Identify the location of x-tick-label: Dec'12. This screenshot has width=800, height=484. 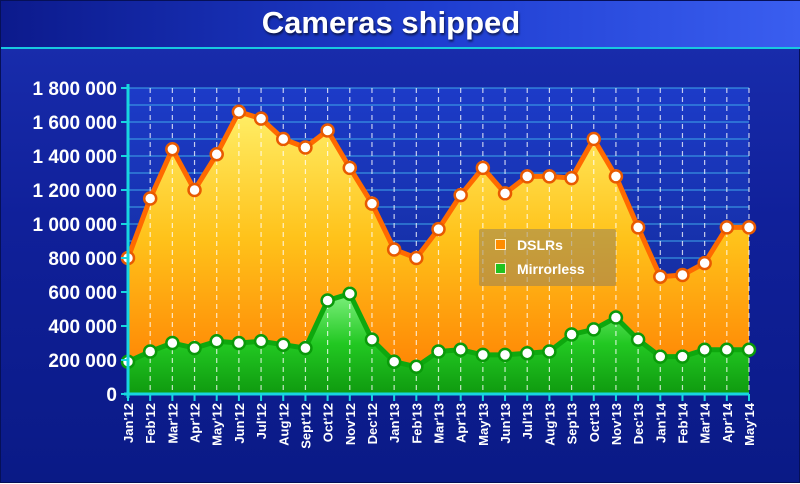
(372, 423).